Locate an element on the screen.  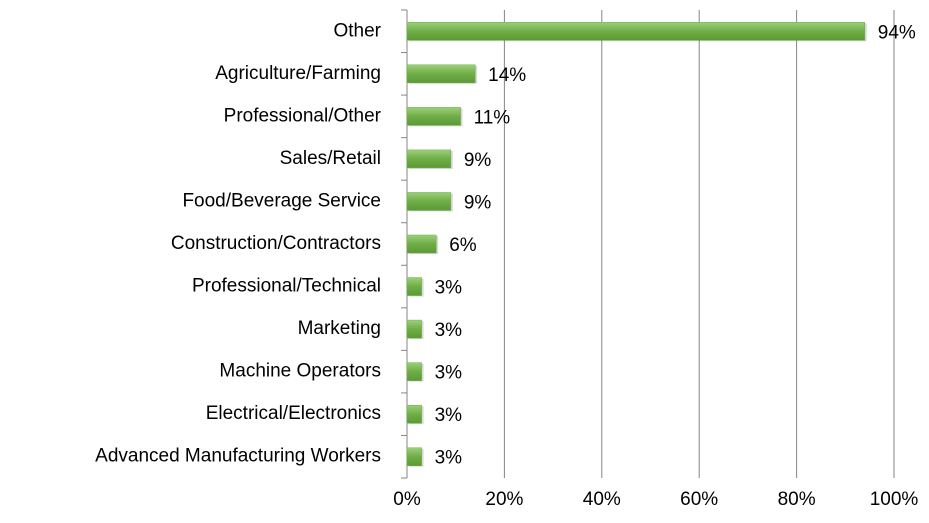
value-label: 14% is located at coordinates (507, 75).